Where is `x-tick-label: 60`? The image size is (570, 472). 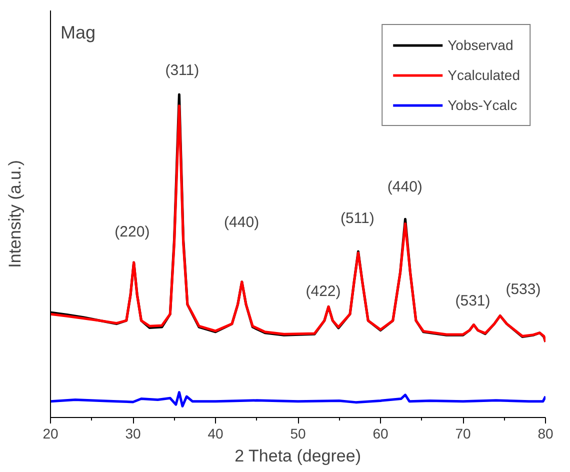 x-tick-label: 60 is located at coordinates (380, 434).